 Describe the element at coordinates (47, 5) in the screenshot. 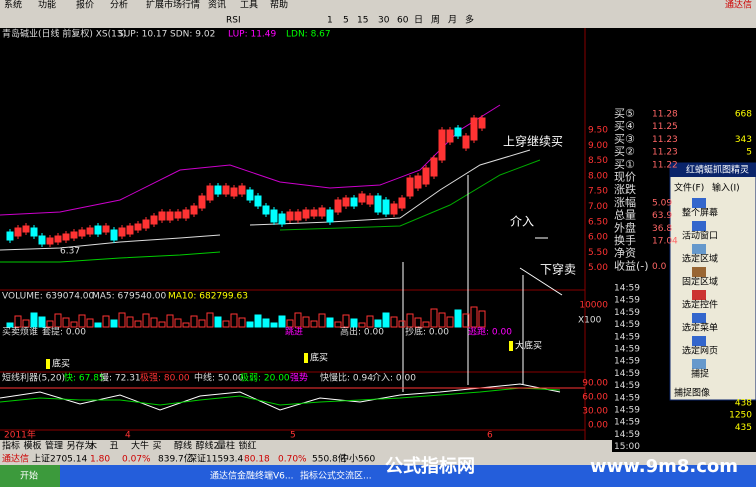

I see `menu-item: 功能` at that location.